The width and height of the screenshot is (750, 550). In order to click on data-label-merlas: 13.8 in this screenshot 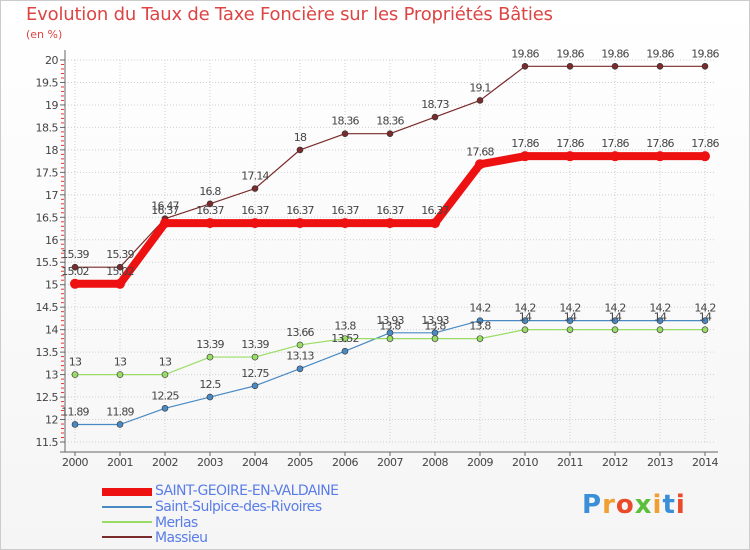, I will do `click(345, 326)`.